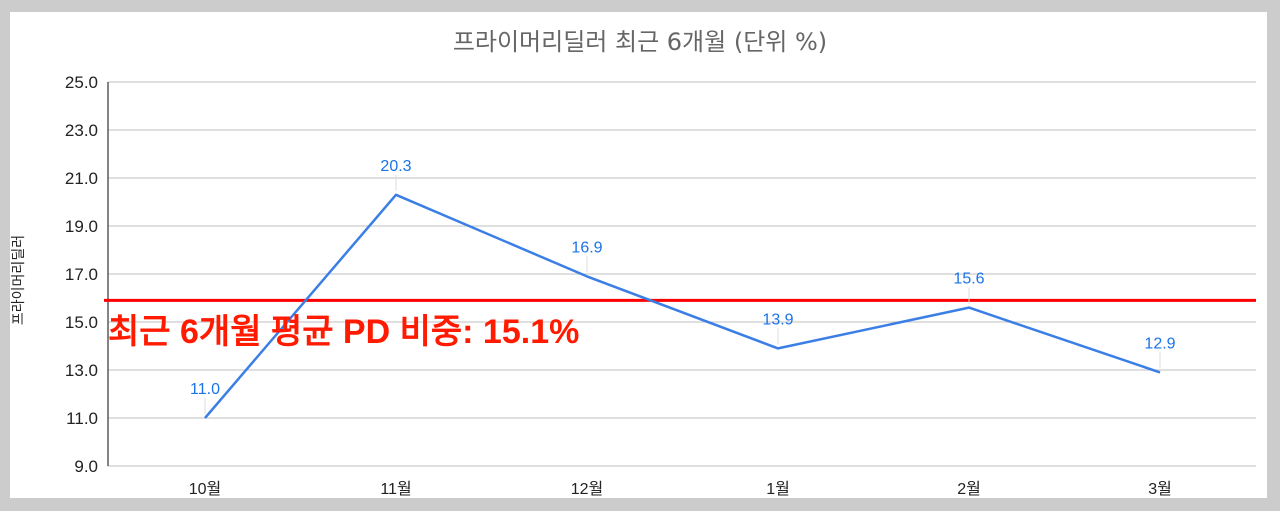  I want to click on x-tick-label: 12월, so click(587, 489).